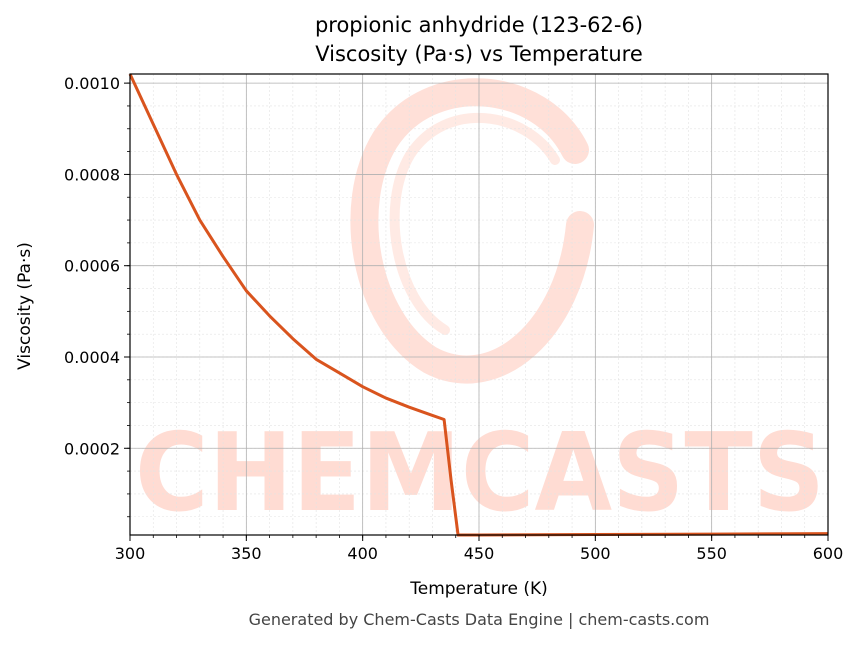 The height and width of the screenshot is (648, 863). Describe the element at coordinates (92, 357) in the screenshot. I see `y-tick-label: 0.0004` at that location.